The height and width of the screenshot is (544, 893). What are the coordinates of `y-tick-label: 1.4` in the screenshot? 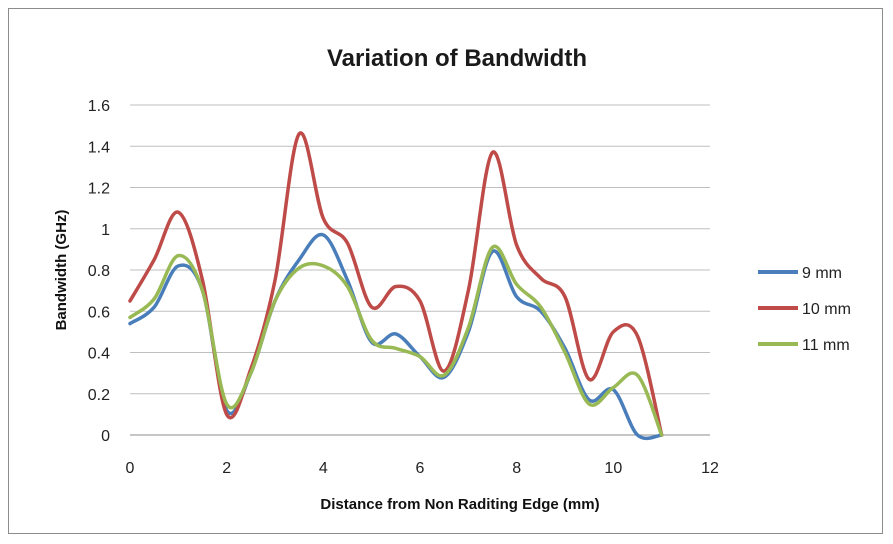 It's located at (99, 147).